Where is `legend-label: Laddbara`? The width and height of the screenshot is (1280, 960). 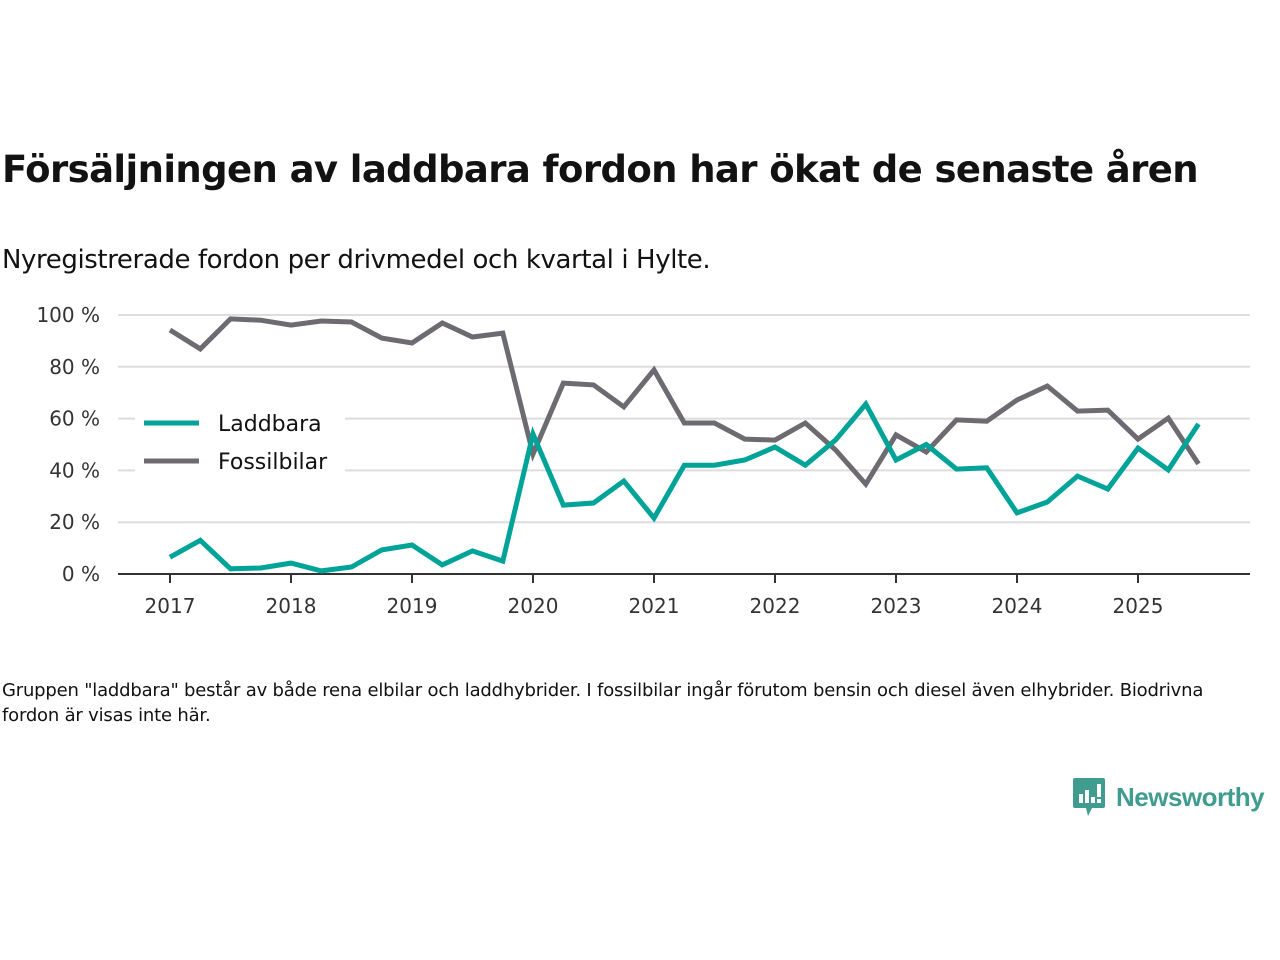
legend-label: Laddbara is located at coordinates (270, 424).